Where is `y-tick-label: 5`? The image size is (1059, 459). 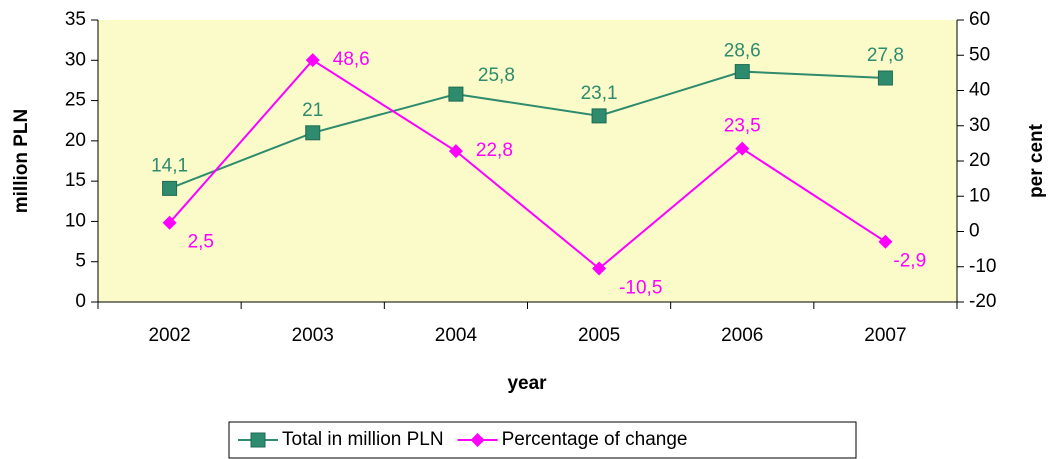 y-tick-label: 5 is located at coordinates (80, 261).